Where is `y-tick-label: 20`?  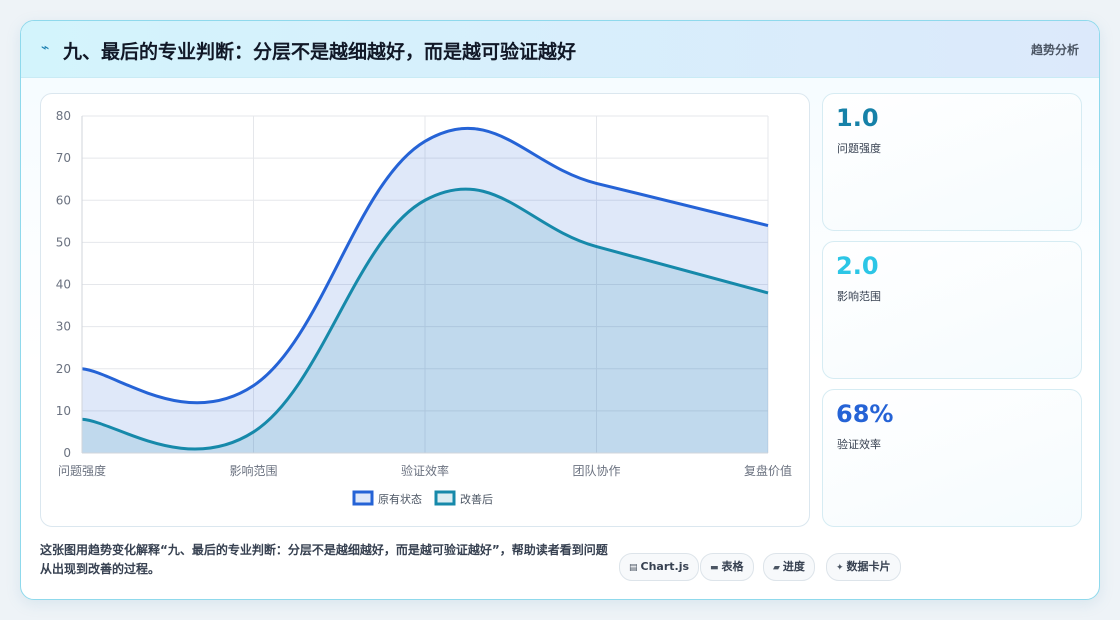
y-tick-label: 20 is located at coordinates (63, 369).